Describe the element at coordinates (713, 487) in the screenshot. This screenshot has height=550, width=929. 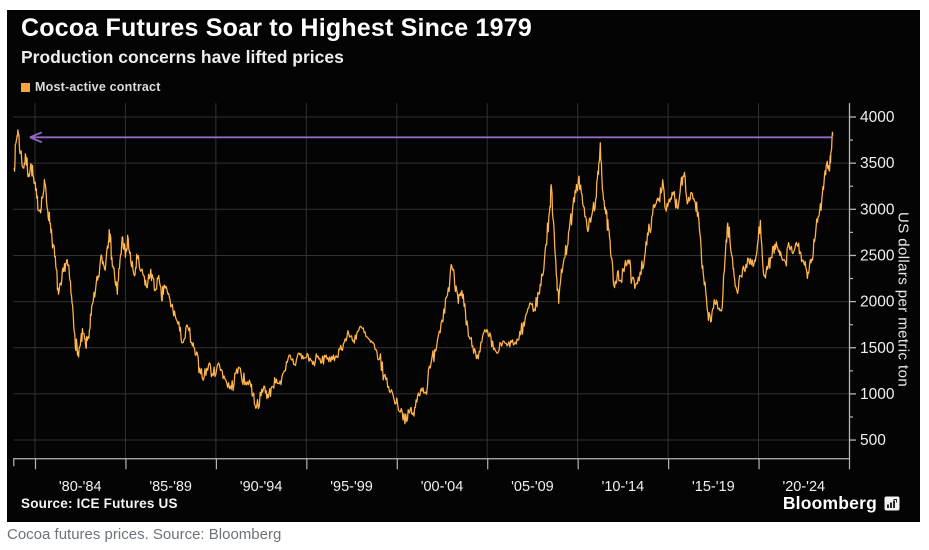
I see `svg-text: '15-'19` at that location.